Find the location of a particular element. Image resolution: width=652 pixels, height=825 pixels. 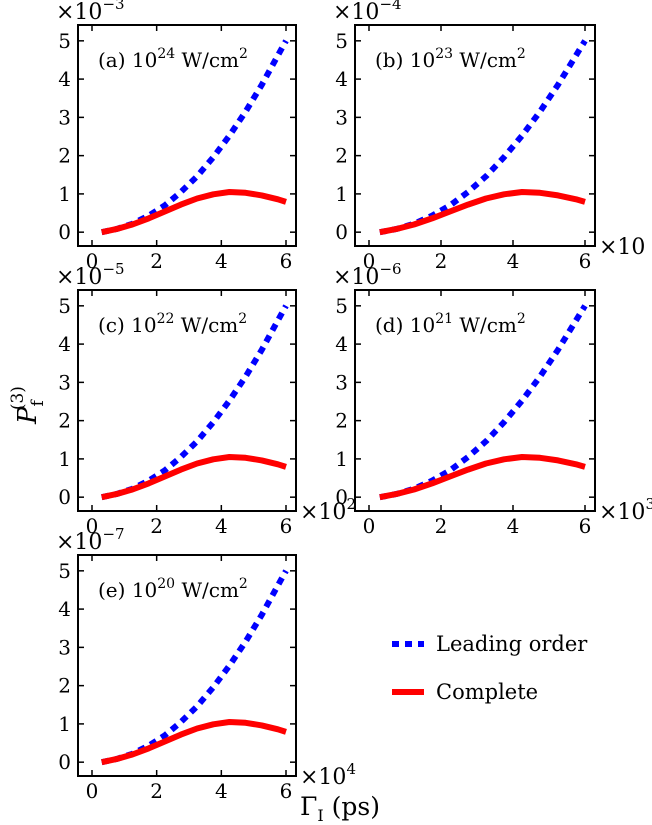

y-multiplier-exponent: −6 is located at coordinates (390, 269).